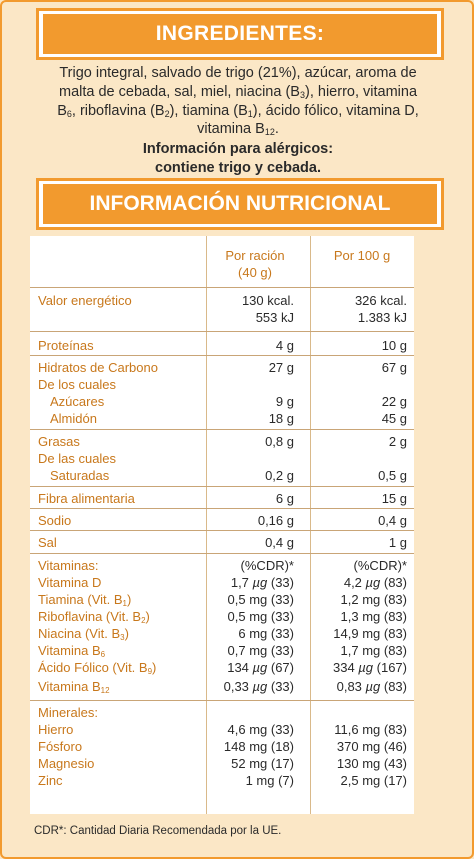 Image resolution: width=474 pixels, height=859 pixels. I want to click on thiamine-label: Tiamina (Vit. B1), so click(85, 600).